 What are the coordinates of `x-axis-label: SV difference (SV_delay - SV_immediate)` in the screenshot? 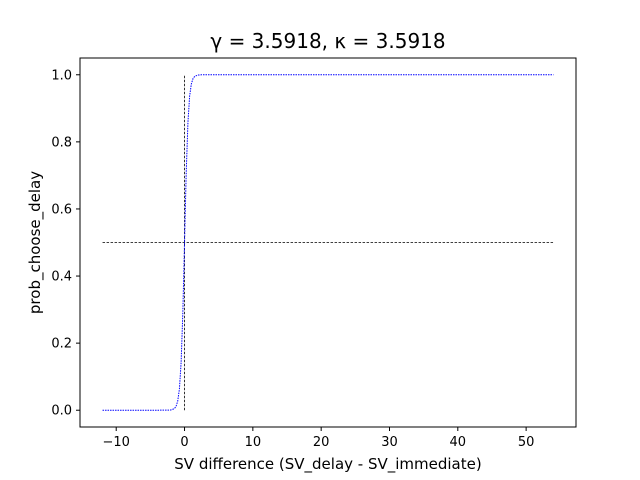 It's located at (327, 464).